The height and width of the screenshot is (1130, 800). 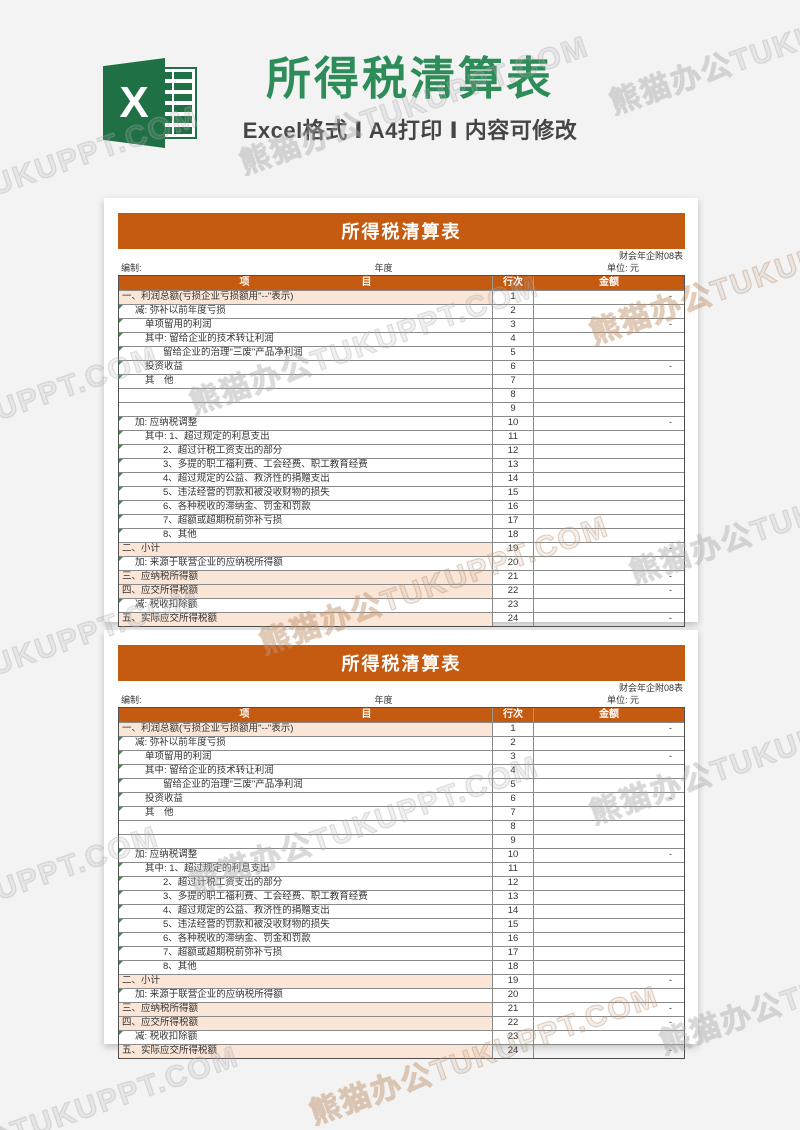 What do you see at coordinates (401, 605) in the screenshot?
I see `table-row: 减: 税收扣除额 23` at bounding box center [401, 605].